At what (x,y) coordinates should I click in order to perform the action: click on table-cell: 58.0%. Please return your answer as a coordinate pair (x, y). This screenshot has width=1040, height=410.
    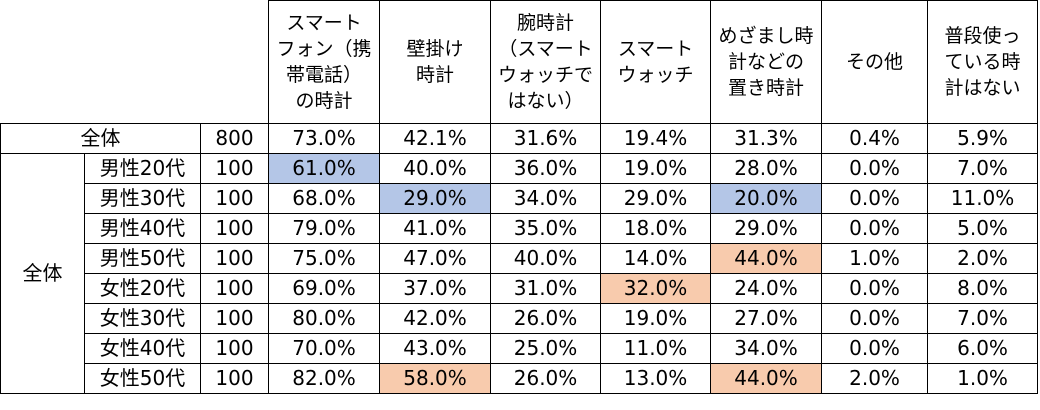
    Looking at the image, I should click on (435, 378).